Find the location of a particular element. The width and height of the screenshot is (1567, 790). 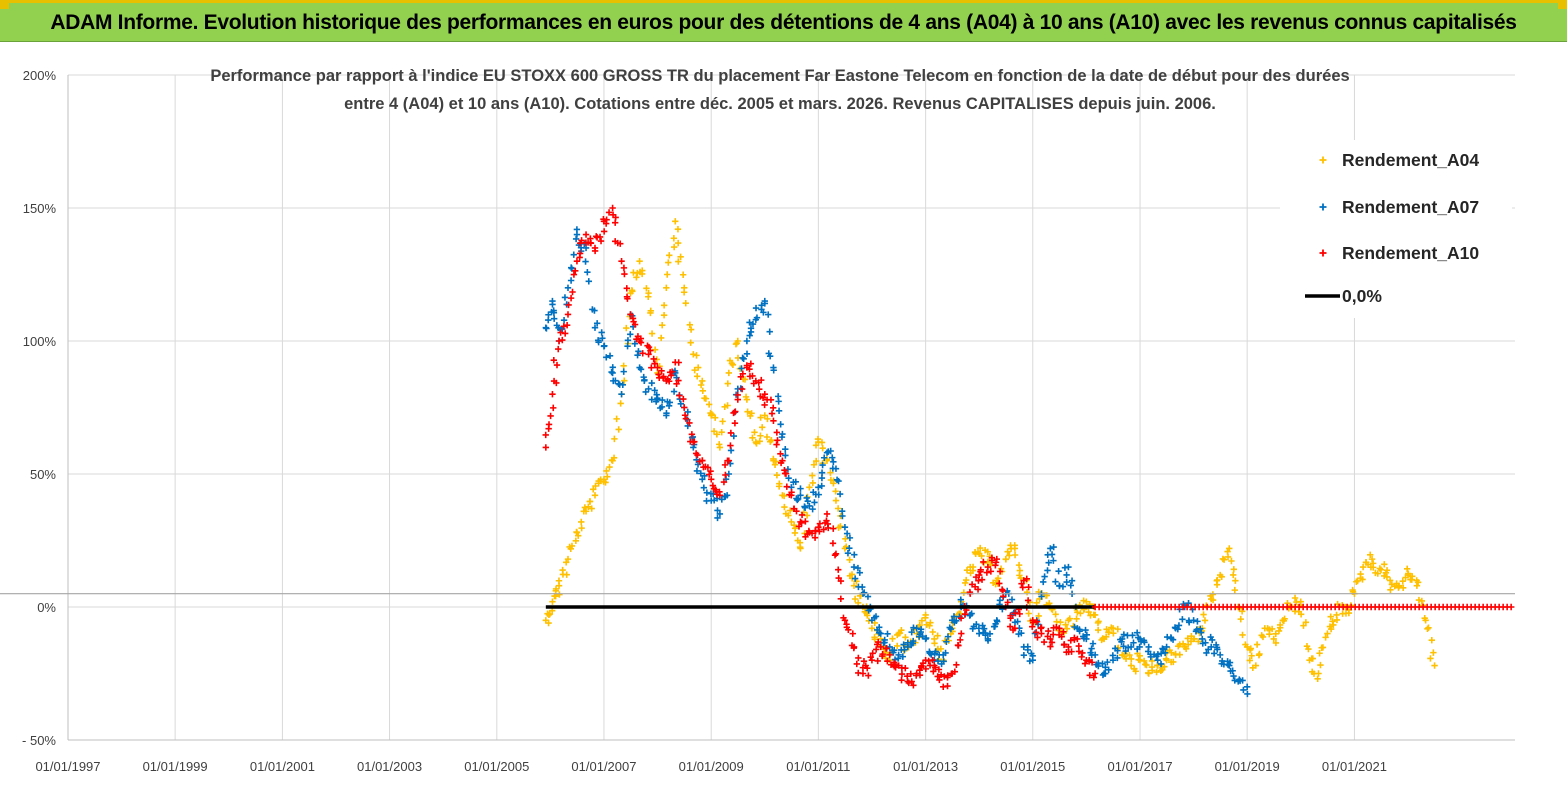

x-tick-label: 01/01/2019 is located at coordinates (1247, 766).